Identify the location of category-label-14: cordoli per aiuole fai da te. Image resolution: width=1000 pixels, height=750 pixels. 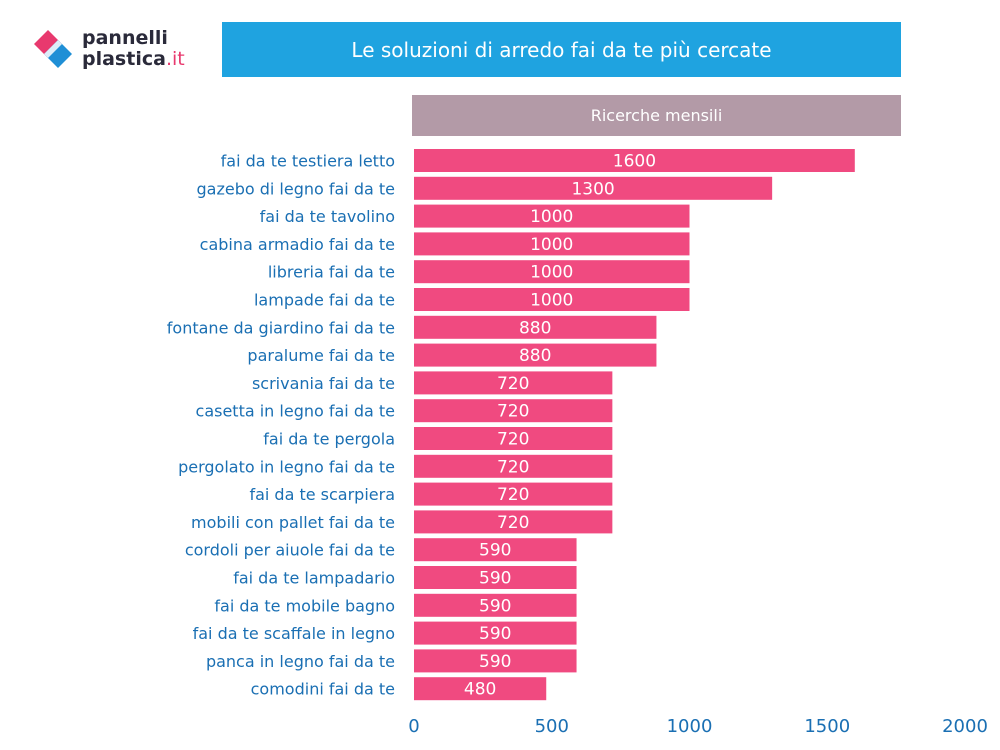
(290, 550).